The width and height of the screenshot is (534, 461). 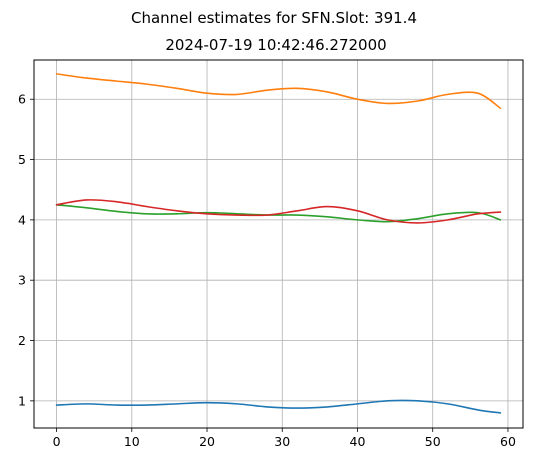 What do you see at coordinates (22, 340) in the screenshot?
I see `y-tick-label: 2` at bounding box center [22, 340].